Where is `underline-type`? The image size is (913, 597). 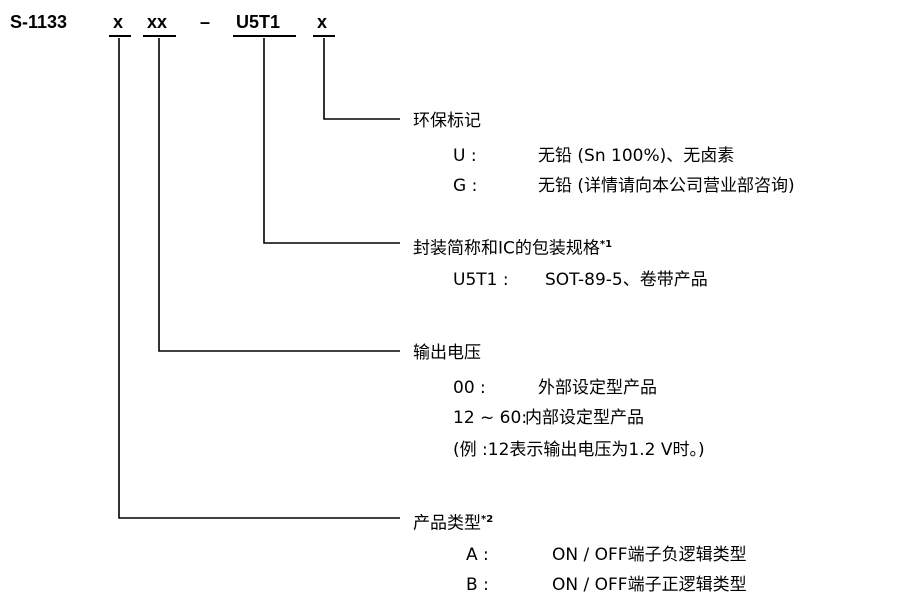
underline-type is located at coordinates (120, 36).